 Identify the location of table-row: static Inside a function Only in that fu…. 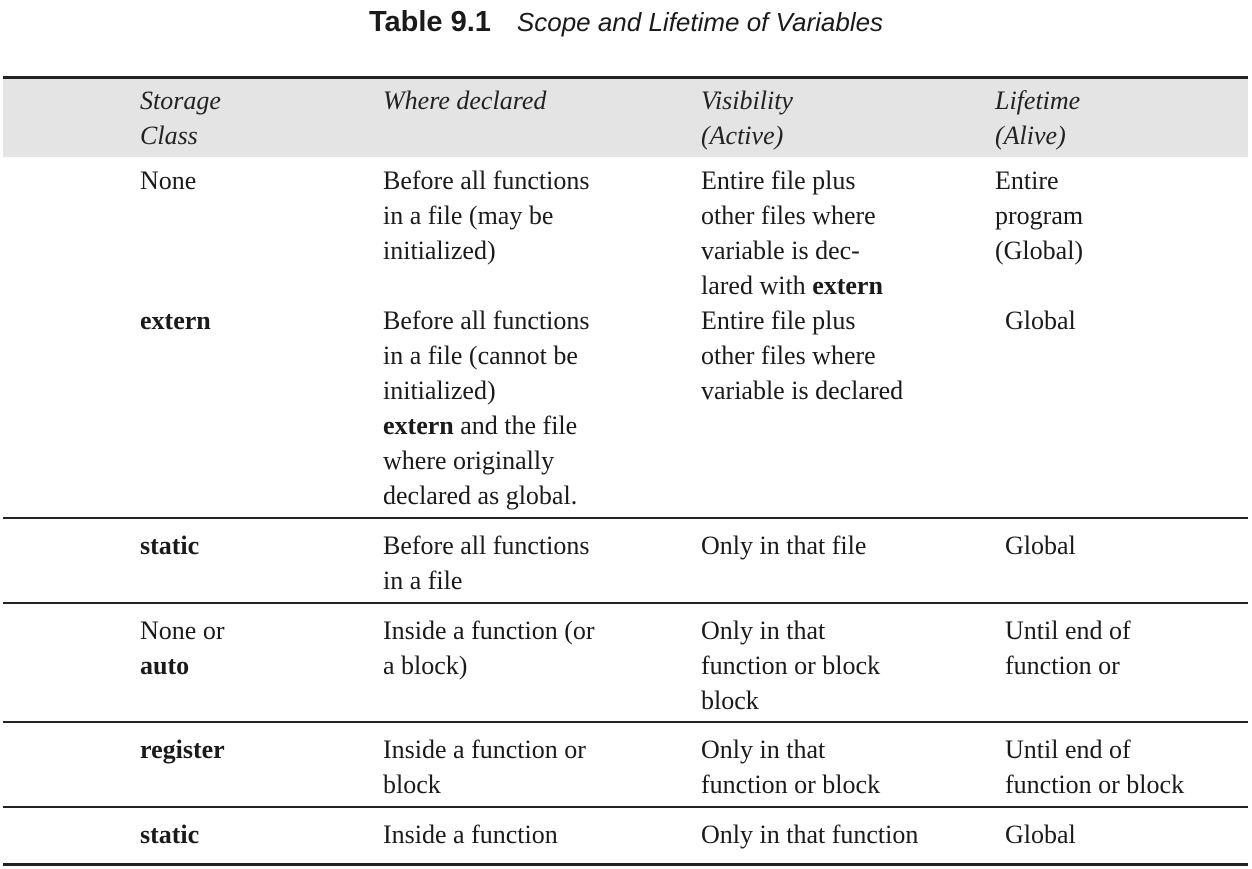
(625, 835).